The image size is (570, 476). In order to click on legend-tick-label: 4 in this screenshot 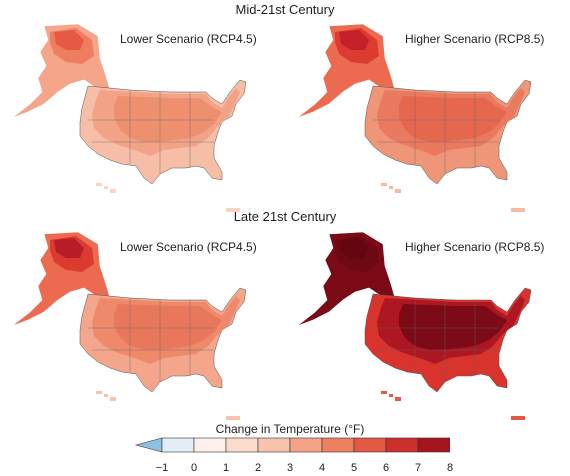, I will do `click(322, 468)`.